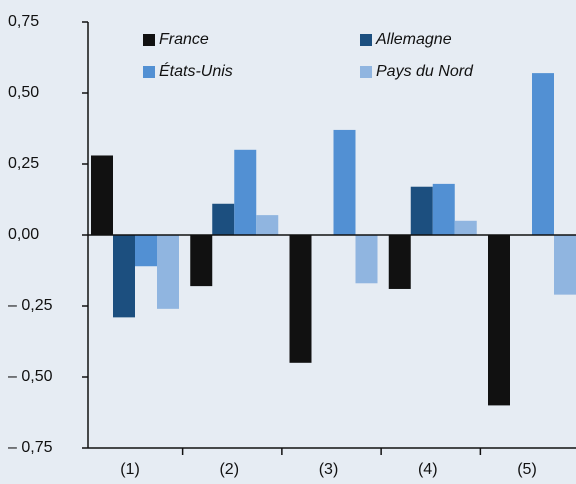 Image resolution: width=576 pixels, height=484 pixels. What do you see at coordinates (428, 469) in the screenshot?
I see `x-tick-label: (4)` at bounding box center [428, 469].